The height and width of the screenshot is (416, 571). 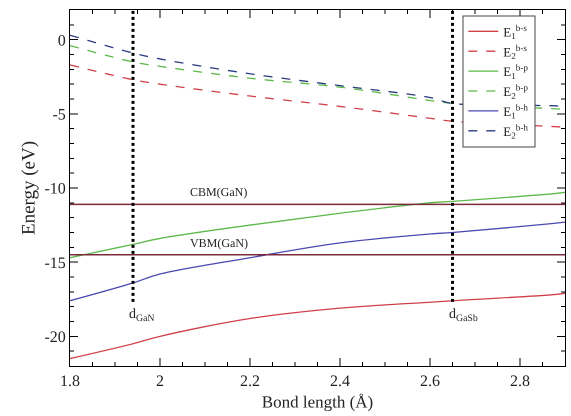 What do you see at coordinates (62, 41) in the screenshot?
I see `y-tick-label: 0` at bounding box center [62, 41].